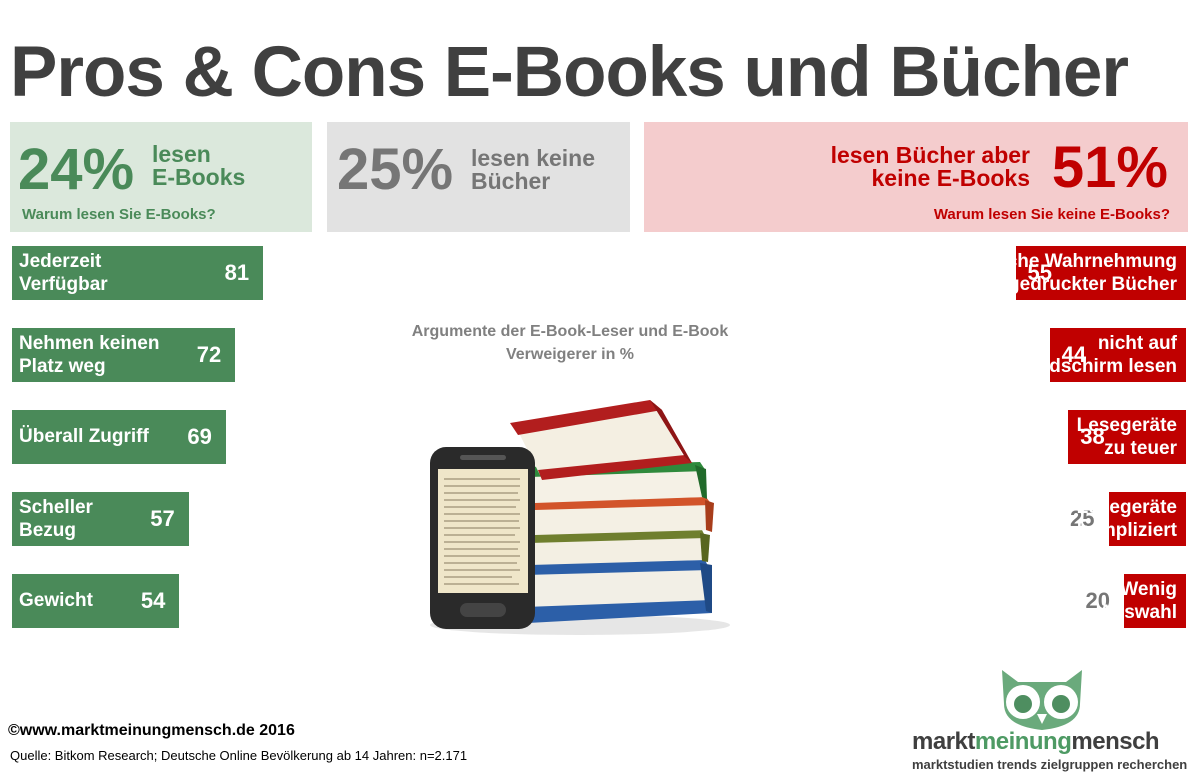 The height and width of the screenshot is (778, 1196). What do you see at coordinates (1131, 519) in the screenshot?
I see `non-ebook-reason-bar: Lesegeräte kompliziert` at bounding box center [1131, 519].